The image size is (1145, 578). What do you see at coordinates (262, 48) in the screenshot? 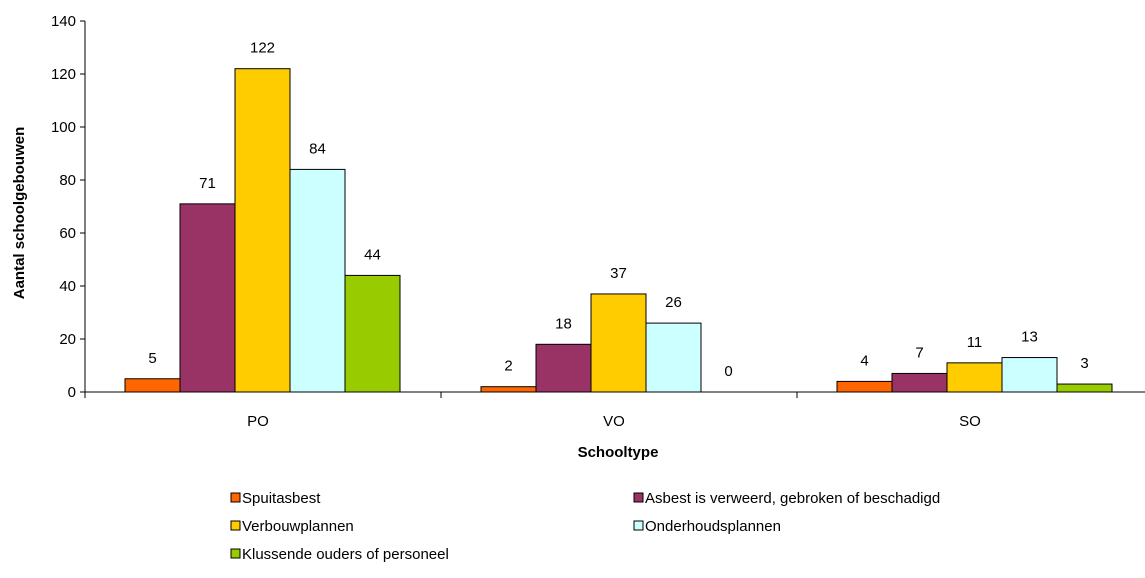
I see `data-label: 122` at bounding box center [262, 48].